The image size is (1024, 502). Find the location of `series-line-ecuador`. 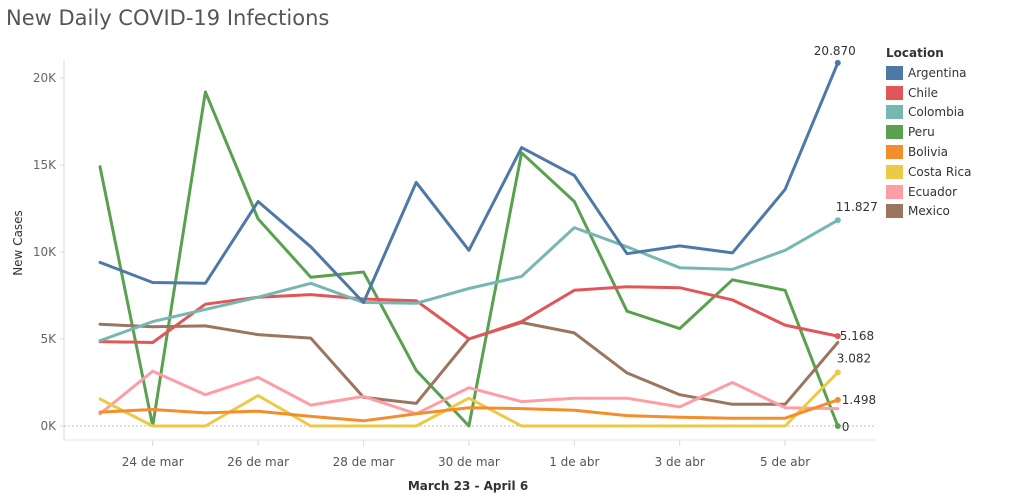

series-line-ecuador is located at coordinates (469, 392).